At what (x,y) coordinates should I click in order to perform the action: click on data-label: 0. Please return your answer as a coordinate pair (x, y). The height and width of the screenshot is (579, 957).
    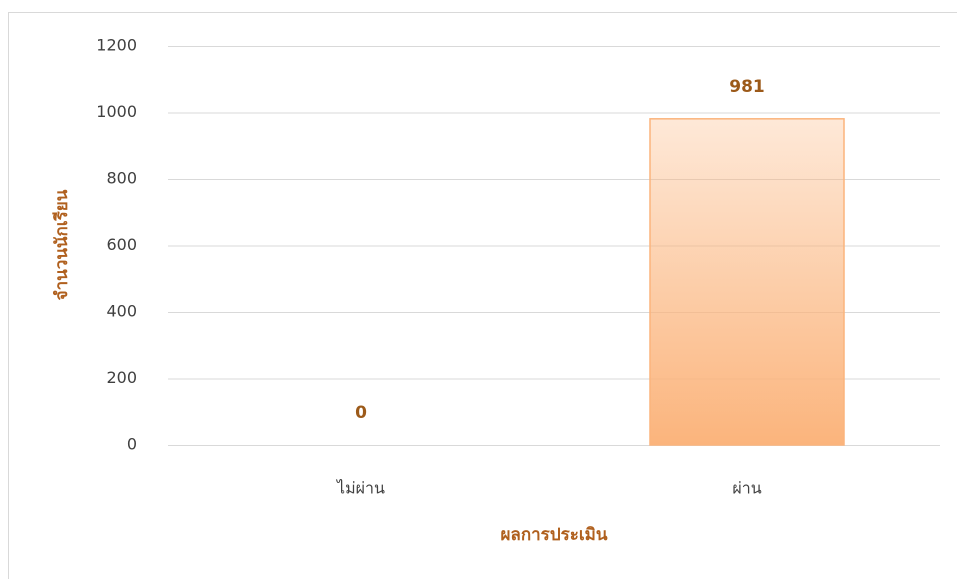
    Looking at the image, I should click on (361, 413).